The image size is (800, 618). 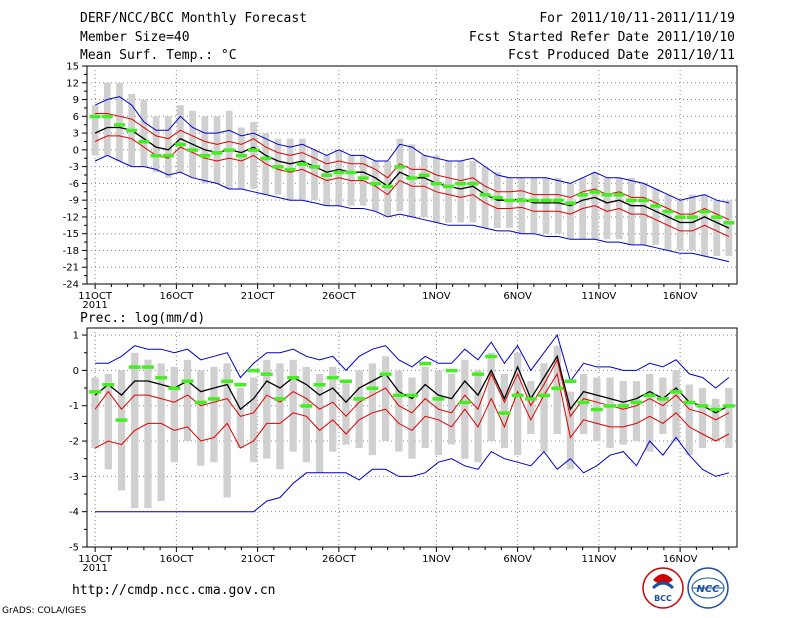 What do you see at coordinates (663, 598) in the screenshot?
I see `bcc-logo-text: BCC` at bounding box center [663, 598].